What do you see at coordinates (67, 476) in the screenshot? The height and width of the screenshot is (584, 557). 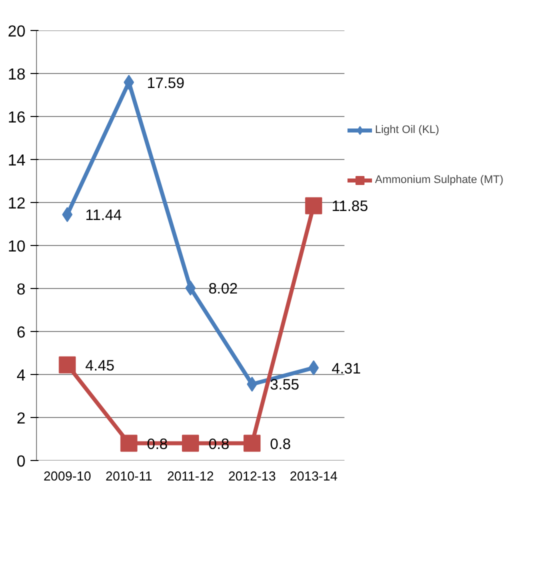 I see `x-tick-label: 2009-10` at bounding box center [67, 476].